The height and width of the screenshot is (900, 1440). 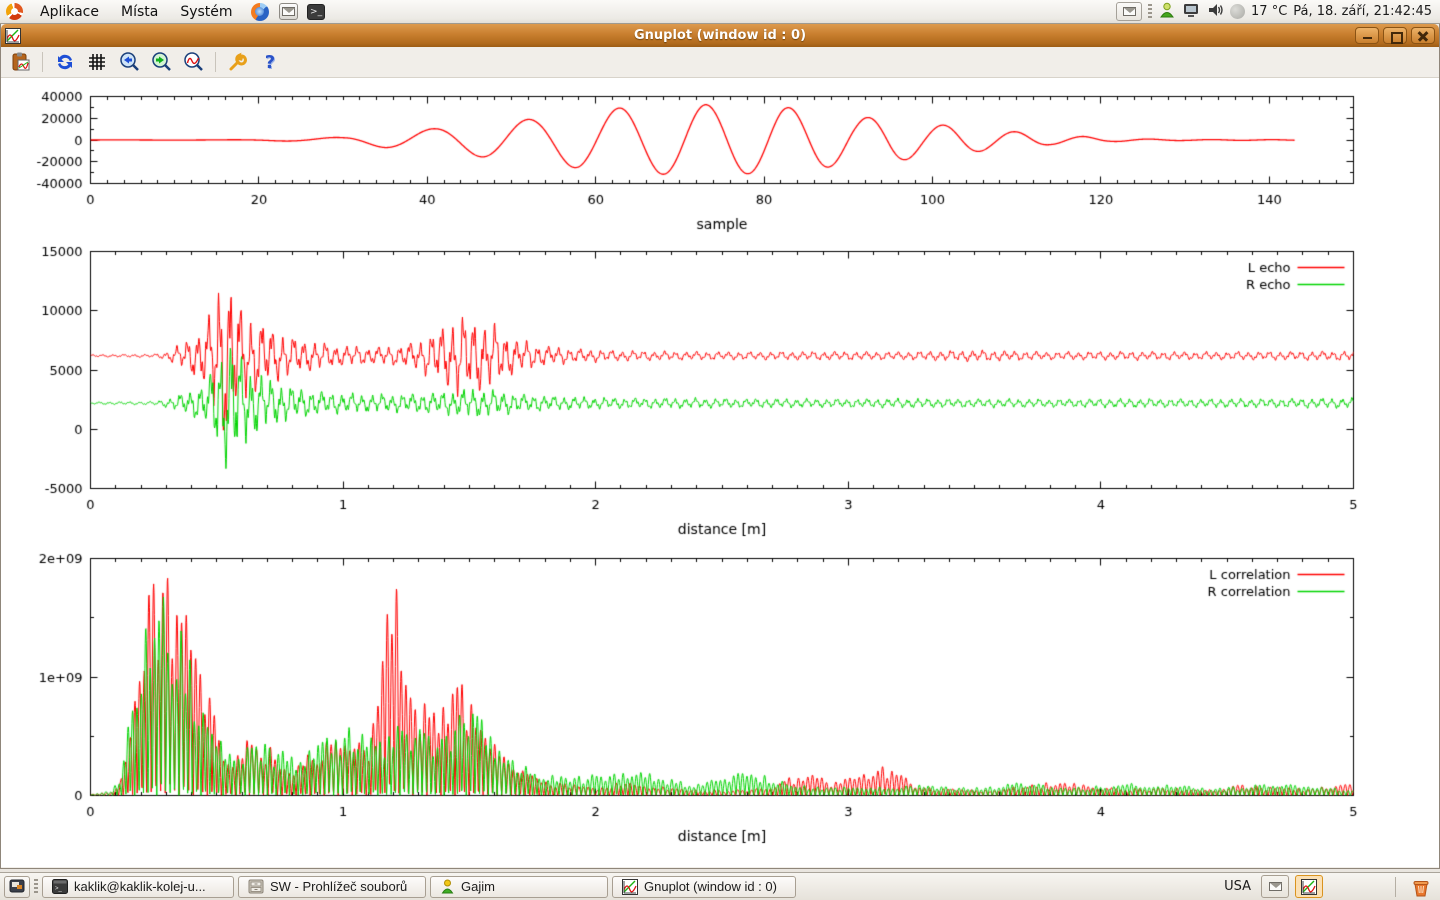 What do you see at coordinates (1309, 886) in the screenshot?
I see `gnuplot-window-icon` at bounding box center [1309, 886].